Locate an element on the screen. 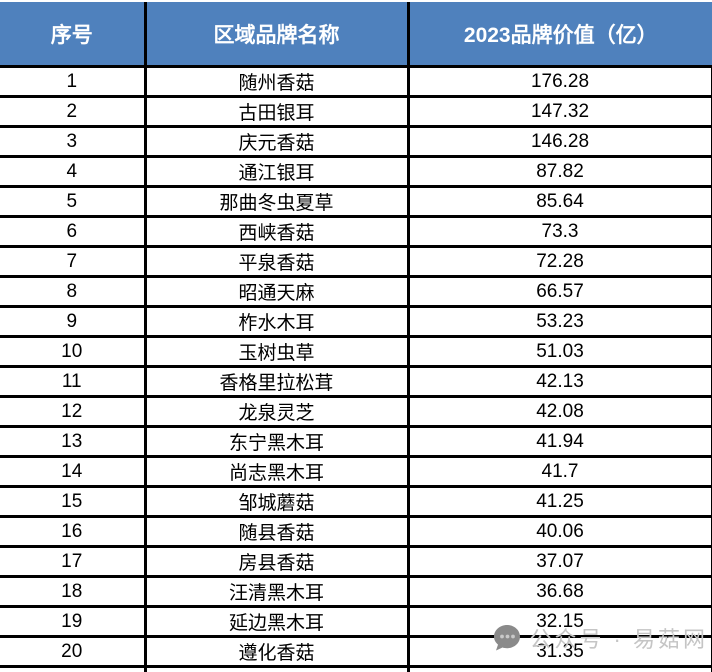 The height and width of the screenshot is (672, 712). table-header: 序号 区域品牌名称 2023品牌价值（亿） is located at coordinates (356, 35).